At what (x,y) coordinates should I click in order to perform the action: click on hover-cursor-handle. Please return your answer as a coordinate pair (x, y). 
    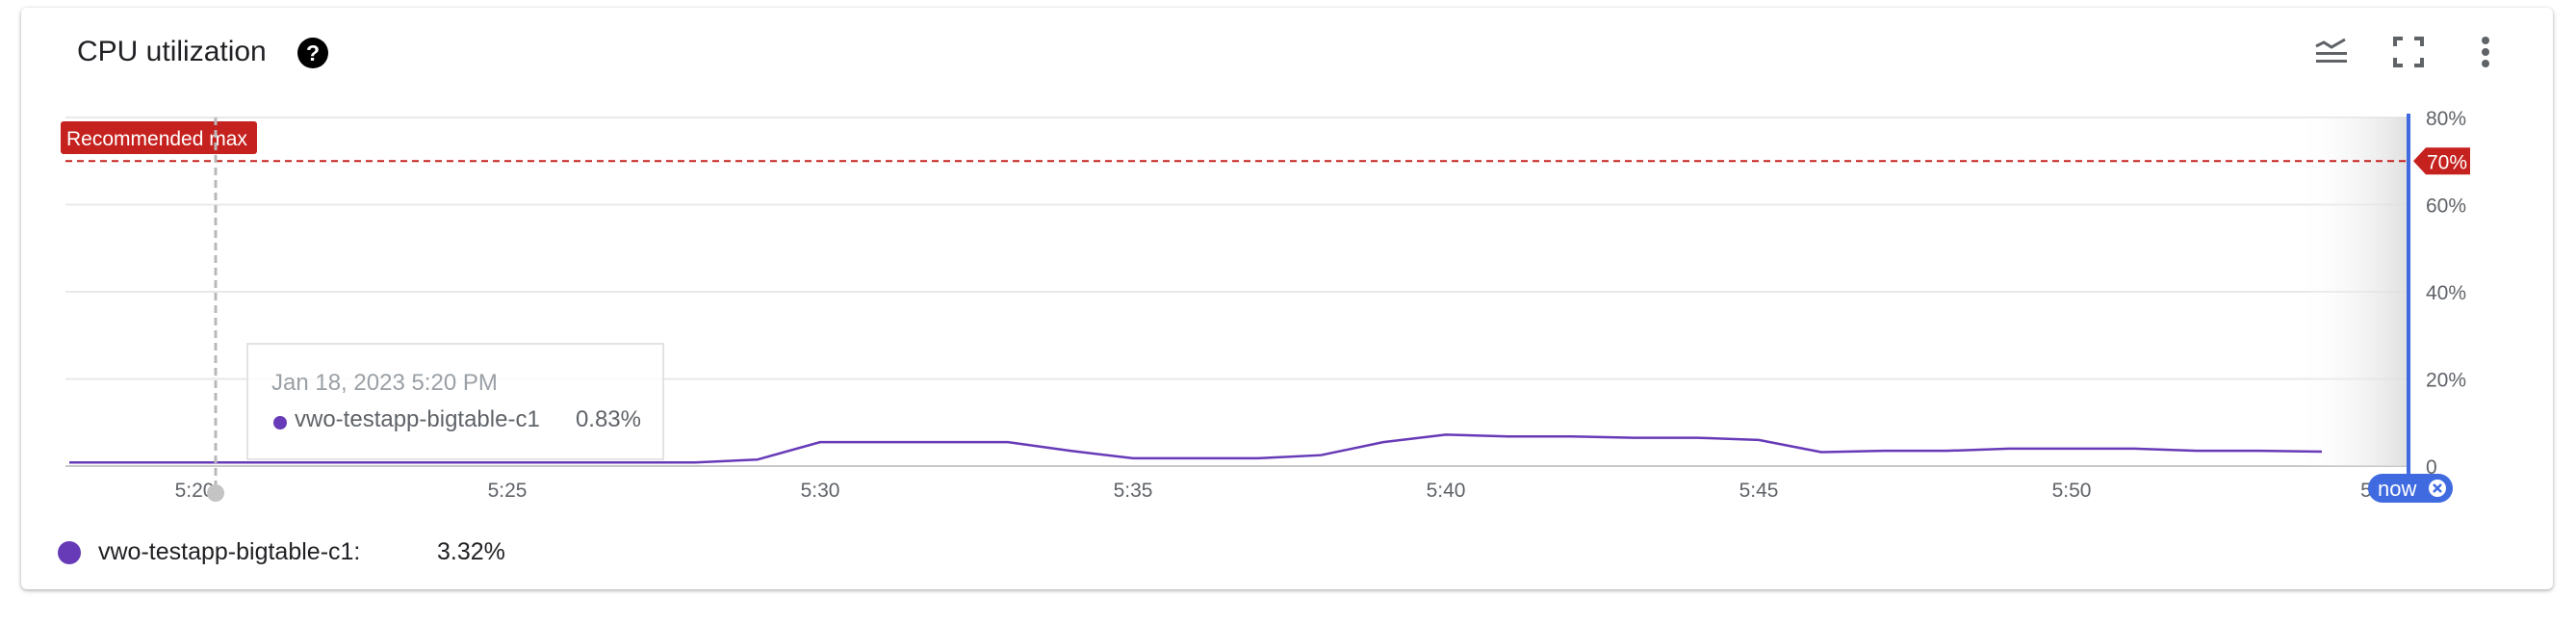
    Looking at the image, I should click on (215, 493).